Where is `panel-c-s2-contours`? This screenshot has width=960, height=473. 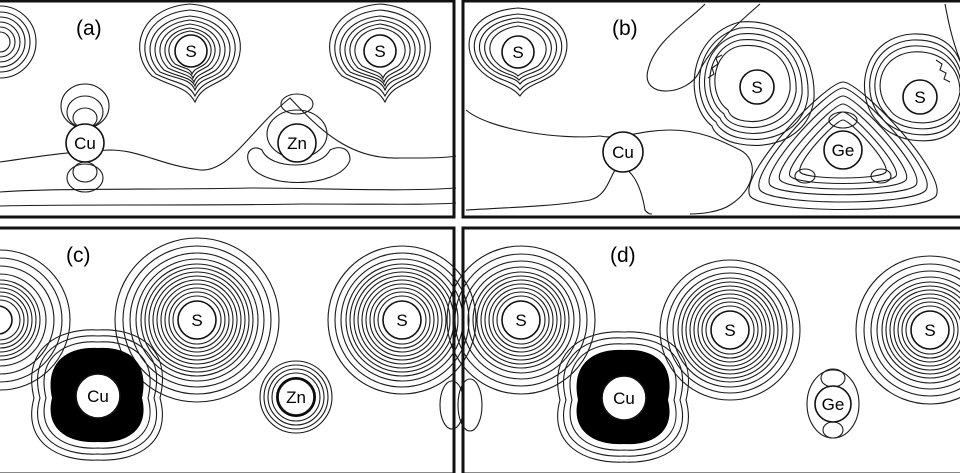
panel-c-s2-contours is located at coordinates (402, 320).